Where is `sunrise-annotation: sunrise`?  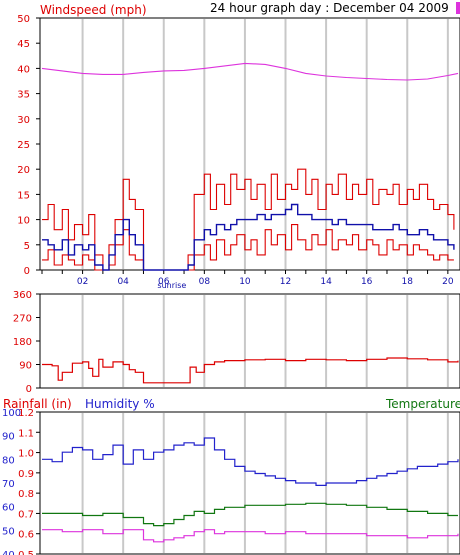 sunrise-annotation: sunrise is located at coordinates (171, 285).